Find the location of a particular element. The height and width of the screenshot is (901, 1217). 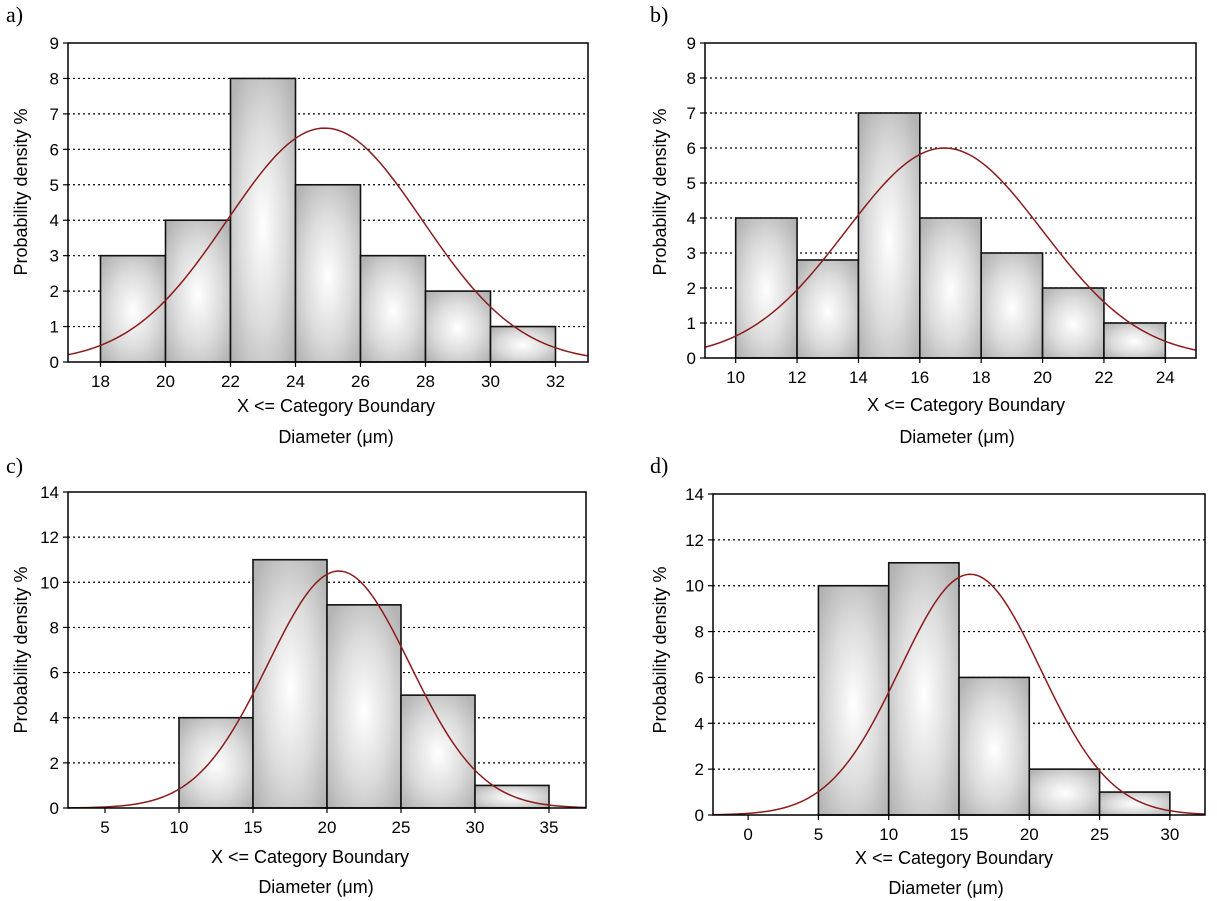

x-tick-label: 22 is located at coordinates (1103, 377).